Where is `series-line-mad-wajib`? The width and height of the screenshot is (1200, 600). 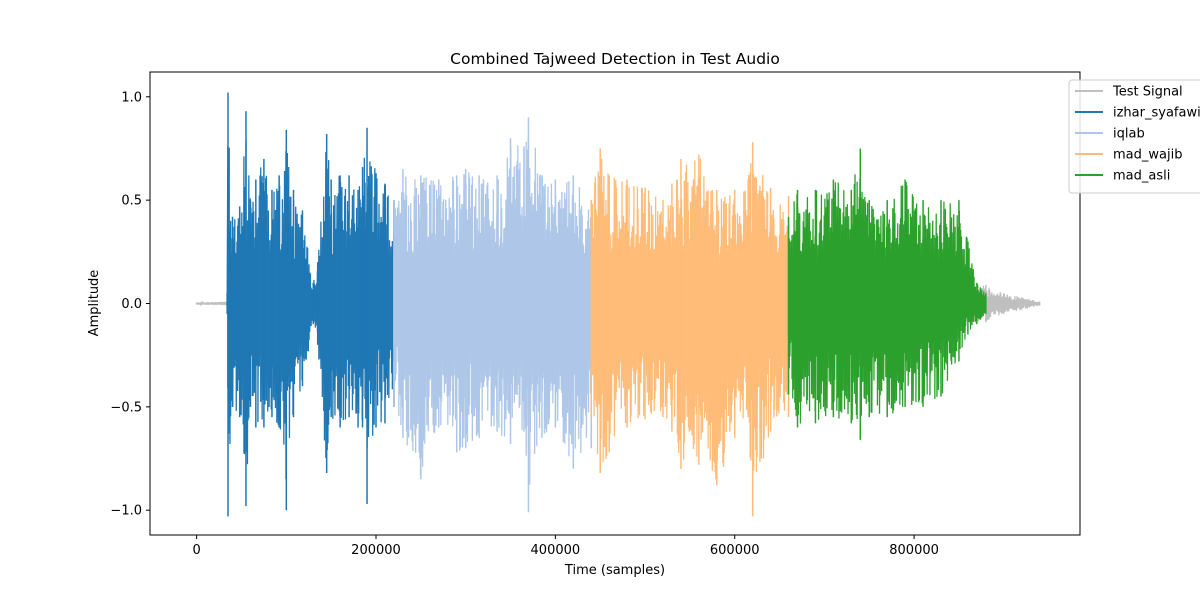 series-line-mad-wajib is located at coordinates (689, 319).